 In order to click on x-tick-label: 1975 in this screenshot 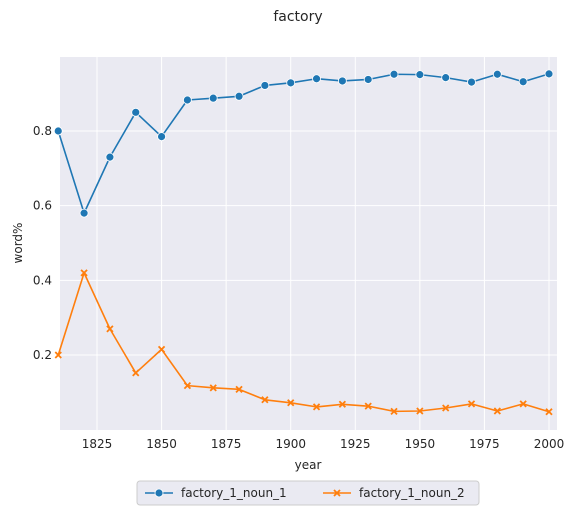, I will do `click(484, 444)`.